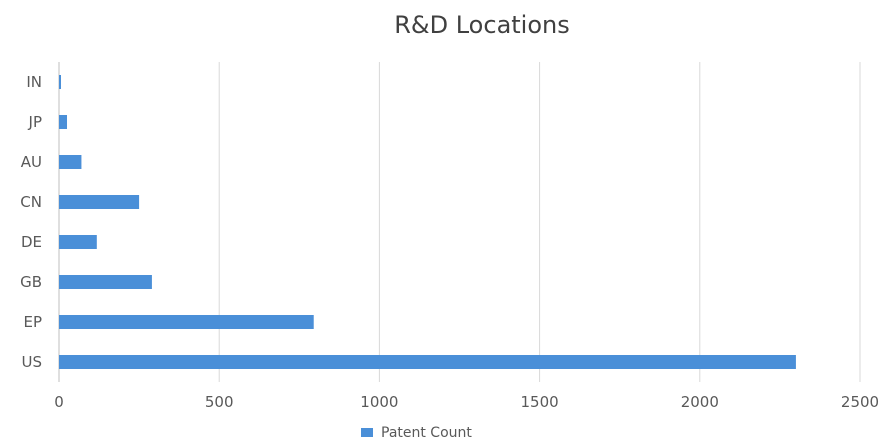 The width and height of the screenshot is (891, 447). I want to click on y-tick-label: JP, so click(35, 122).